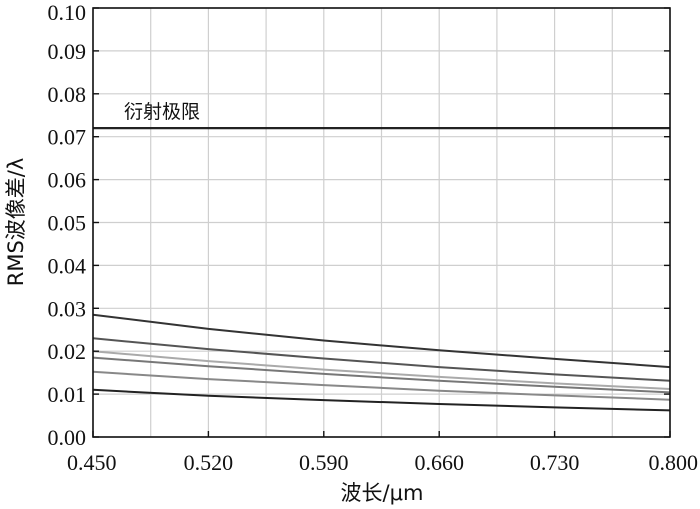 The height and width of the screenshot is (509, 700). Describe the element at coordinates (16, 222) in the screenshot. I see `y-axis-title: RMS波像差/λ` at that location.